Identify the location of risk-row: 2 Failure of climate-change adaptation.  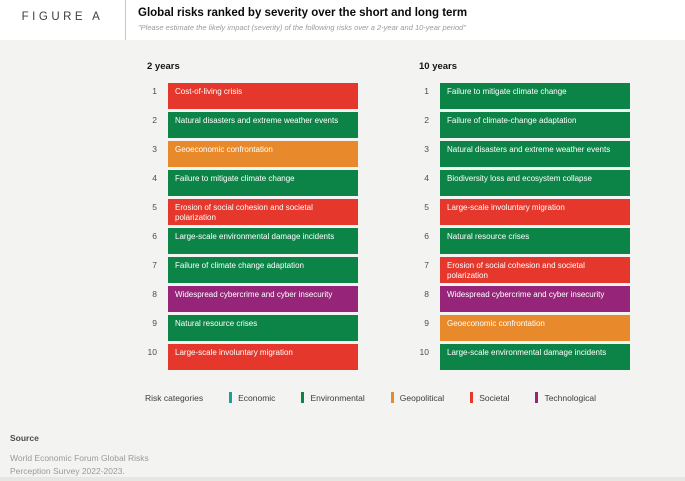
(524, 125).